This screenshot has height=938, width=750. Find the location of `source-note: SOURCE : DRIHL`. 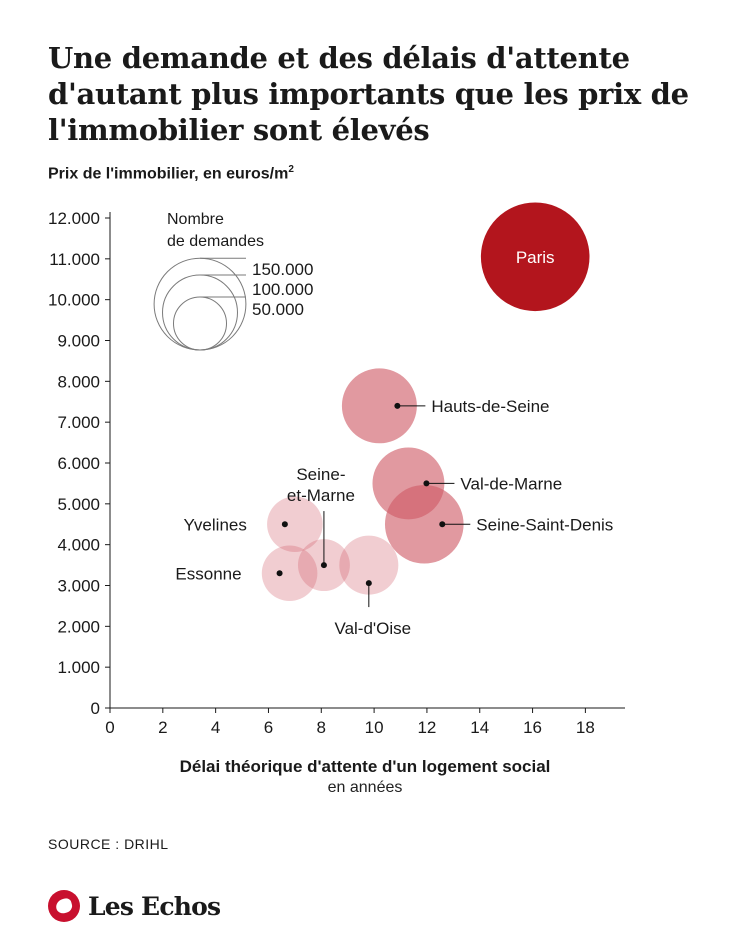

source-note: SOURCE : DRIHL is located at coordinates (108, 844).